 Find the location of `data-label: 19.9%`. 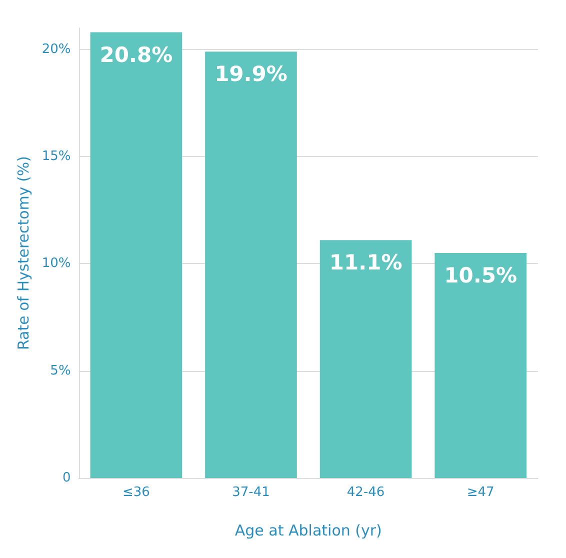

data-label: 19.9% is located at coordinates (251, 74).